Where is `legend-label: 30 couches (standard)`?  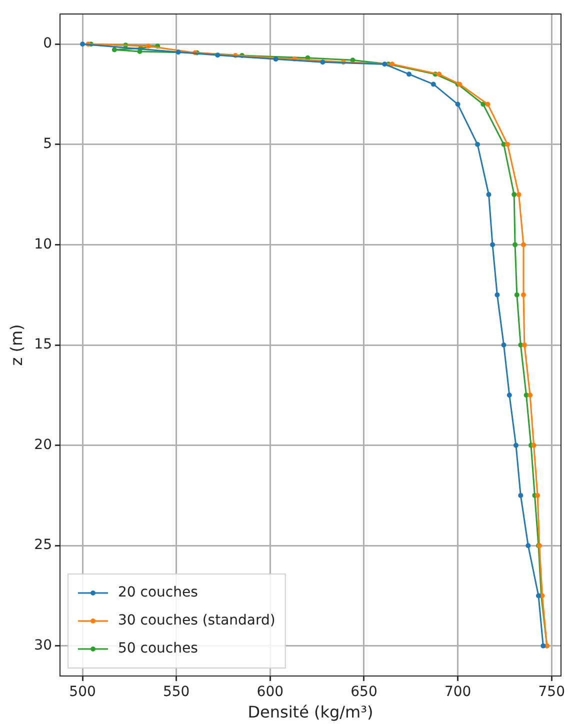 legend-label: 30 couches (standard) is located at coordinates (197, 620).